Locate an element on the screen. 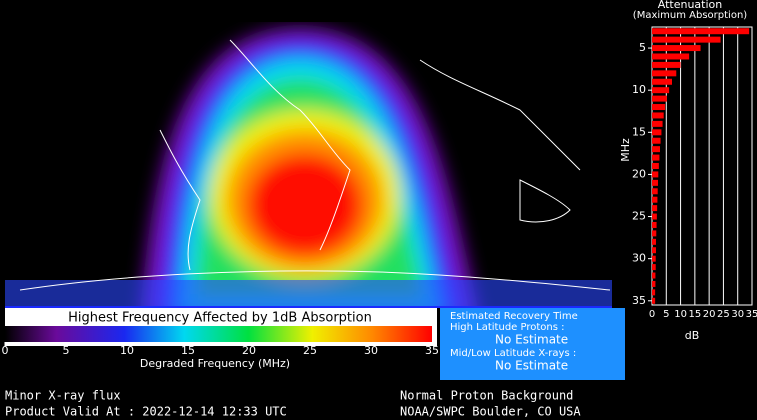 The width and height of the screenshot is (757, 420). plot-frame is located at coordinates (702, 166).